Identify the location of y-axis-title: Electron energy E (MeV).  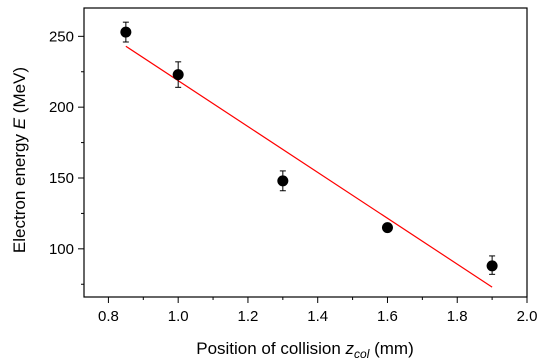
(19, 160).